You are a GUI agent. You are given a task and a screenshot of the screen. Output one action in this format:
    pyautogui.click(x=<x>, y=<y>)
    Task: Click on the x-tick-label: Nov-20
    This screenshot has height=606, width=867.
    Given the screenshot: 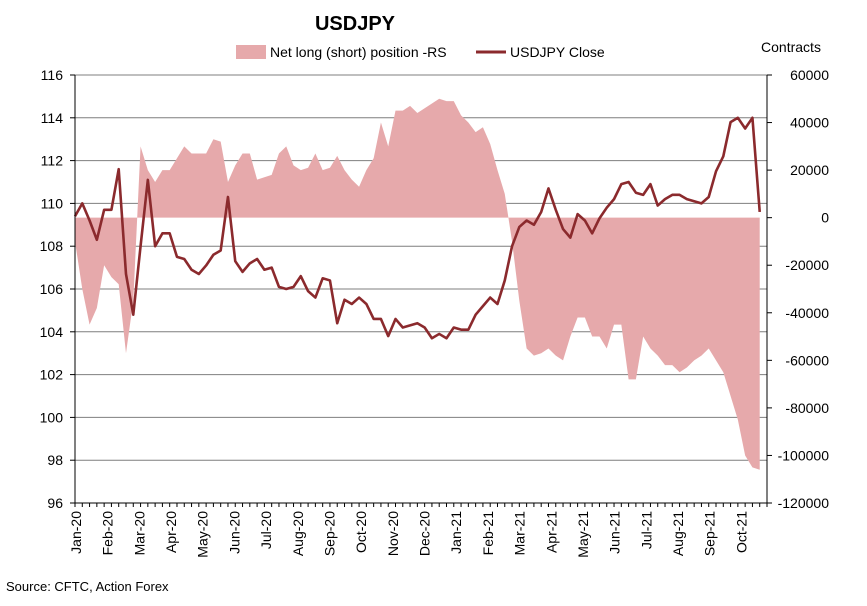 What is the action you would take?
    pyautogui.click(x=393, y=533)
    